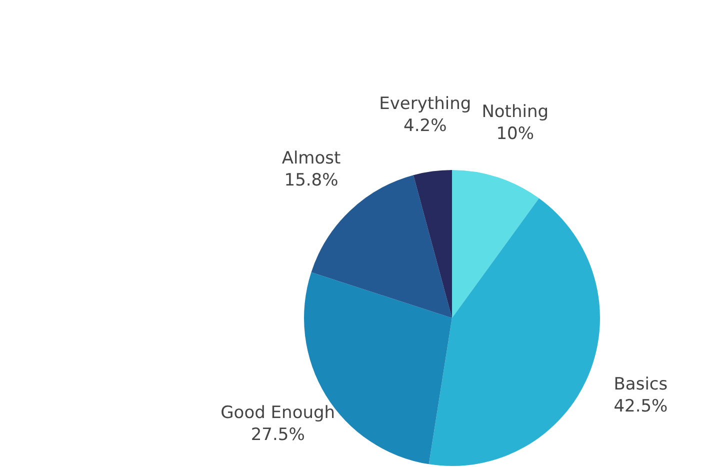 Image resolution: width=726 pixels, height=467 pixels. Describe the element at coordinates (425, 126) in the screenshot. I see `data-label: 4.2%` at that location.